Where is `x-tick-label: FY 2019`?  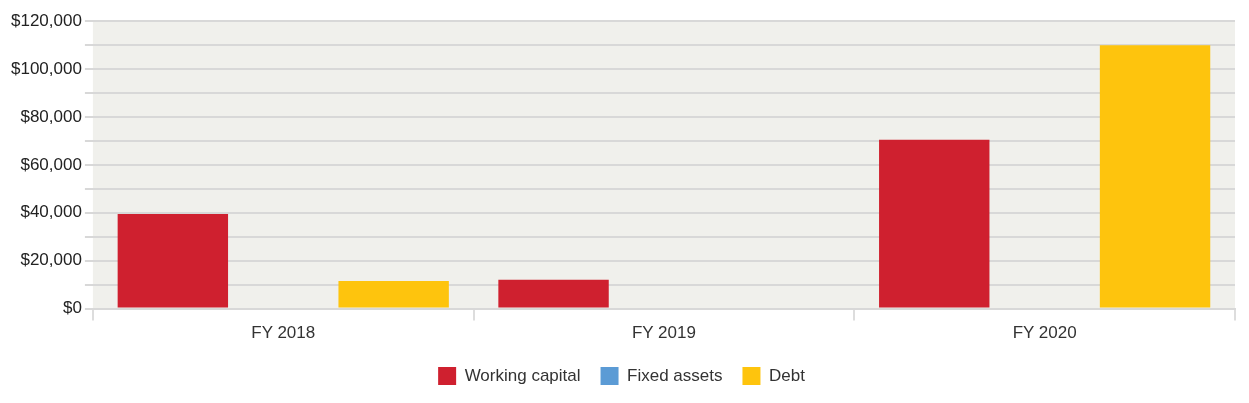
x-tick-label: FY 2019 is located at coordinates (663, 333).